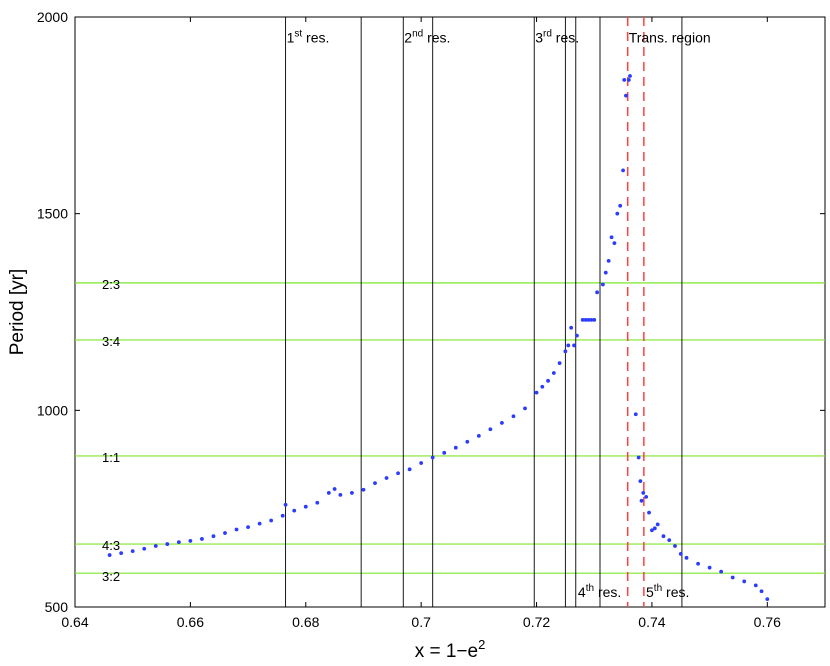 The width and height of the screenshot is (830, 666). Describe the element at coordinates (111, 545) in the screenshot. I see `ratio-label: 4:3` at that location.